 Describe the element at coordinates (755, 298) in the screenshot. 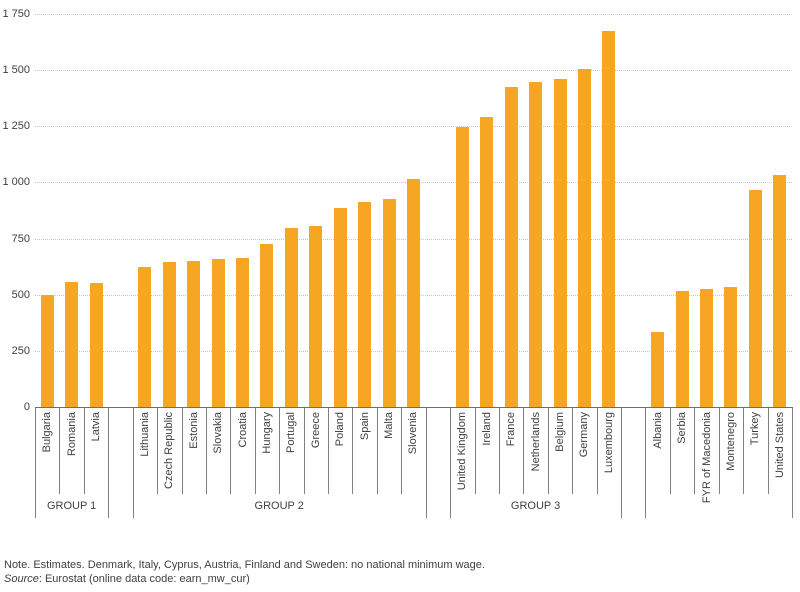

I see `bar-turkey` at that location.